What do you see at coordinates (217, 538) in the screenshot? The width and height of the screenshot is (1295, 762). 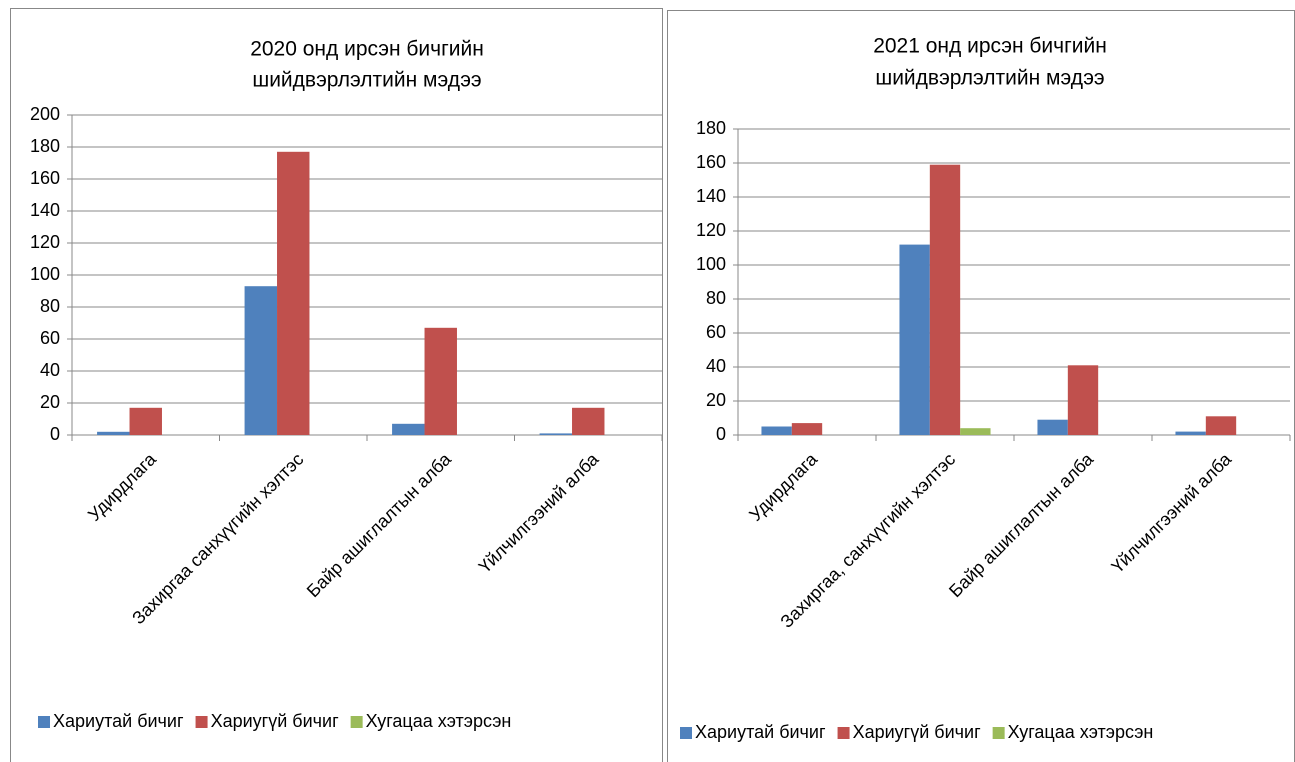 I see `x-tick-label: Захиргаа санхүүгийн хэлтэс` at bounding box center [217, 538].